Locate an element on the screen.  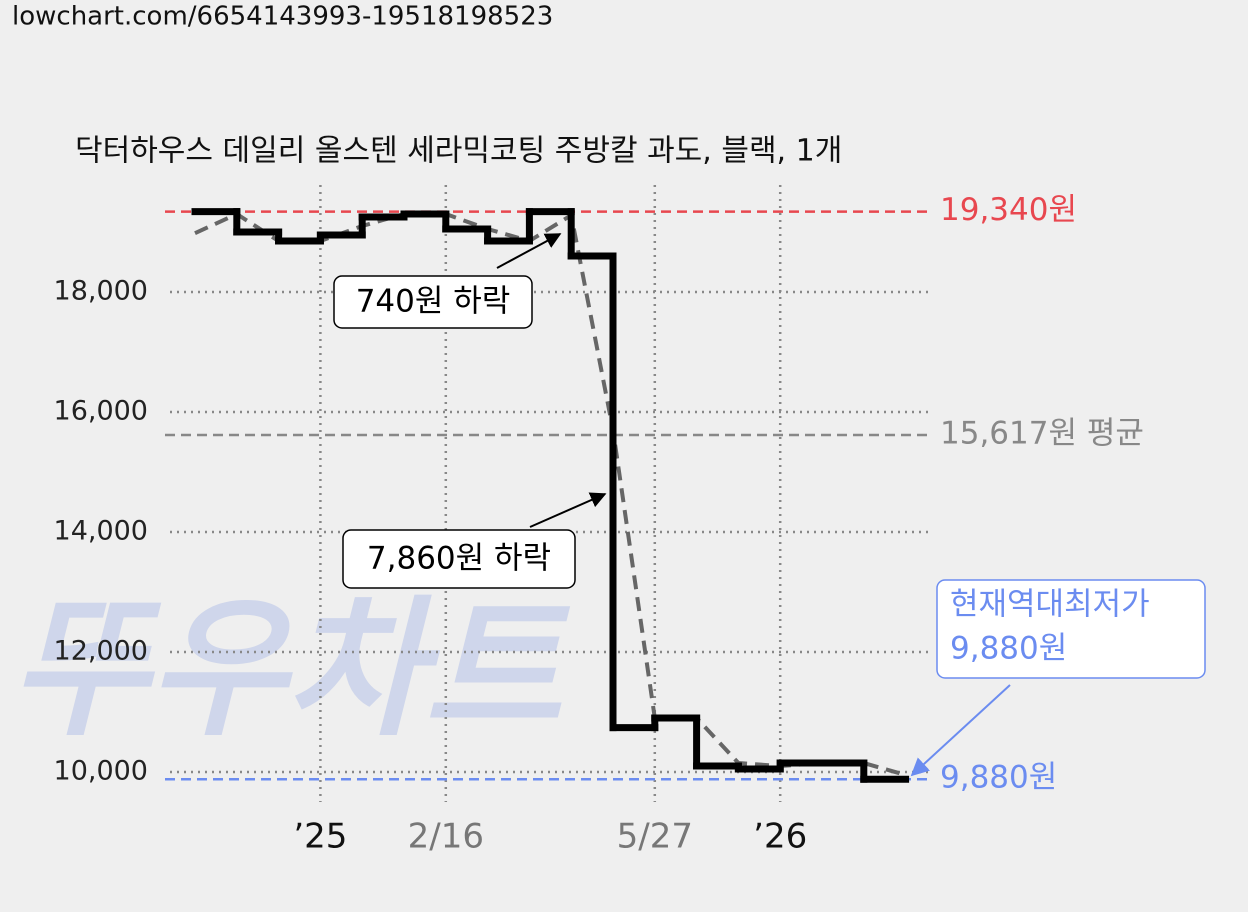
callout-arrow is located at coordinates (960, 730).